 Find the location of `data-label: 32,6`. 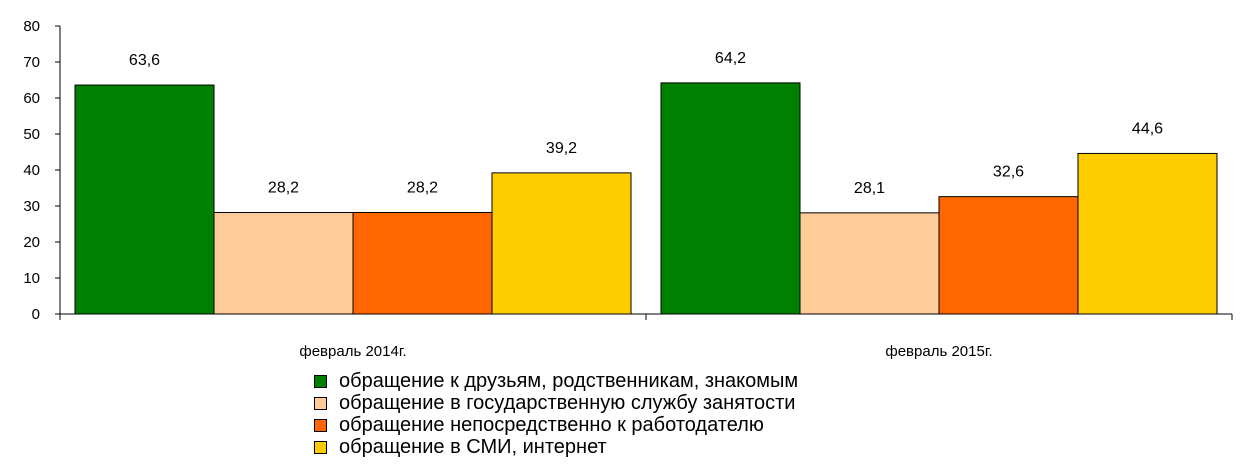

data-label: 32,6 is located at coordinates (1008, 172).